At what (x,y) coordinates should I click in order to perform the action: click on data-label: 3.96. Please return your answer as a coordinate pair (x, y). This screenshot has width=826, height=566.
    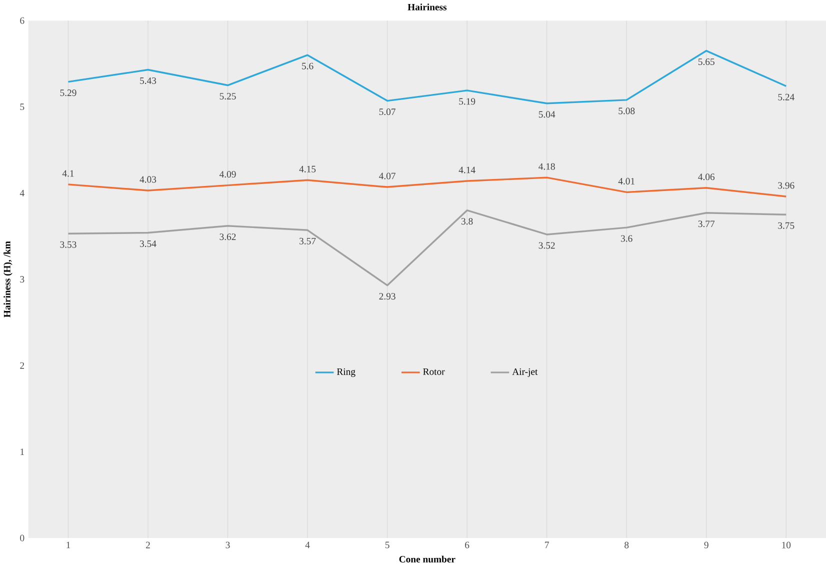
    Looking at the image, I should click on (786, 185).